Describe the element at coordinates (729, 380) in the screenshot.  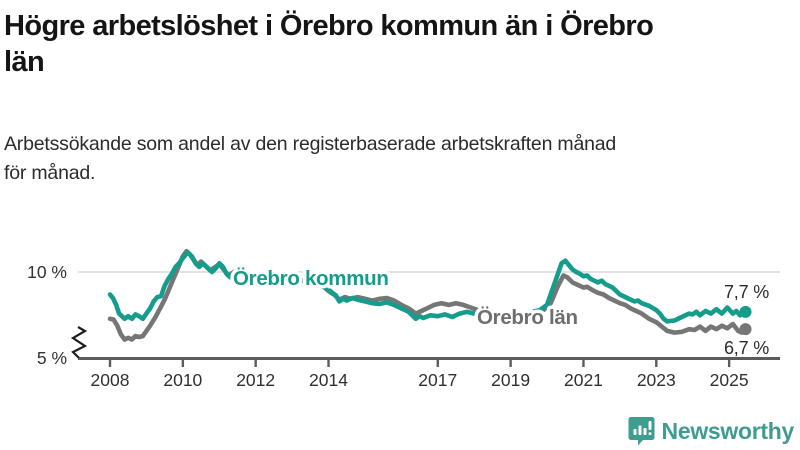
I see `x-tick-label: 2025` at that location.